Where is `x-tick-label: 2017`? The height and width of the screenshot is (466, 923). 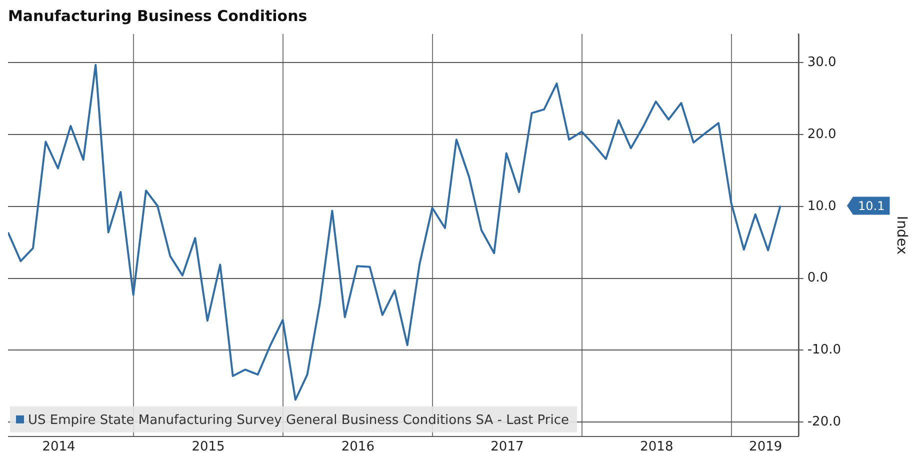 x-tick-label: 2017 is located at coordinates (507, 447).